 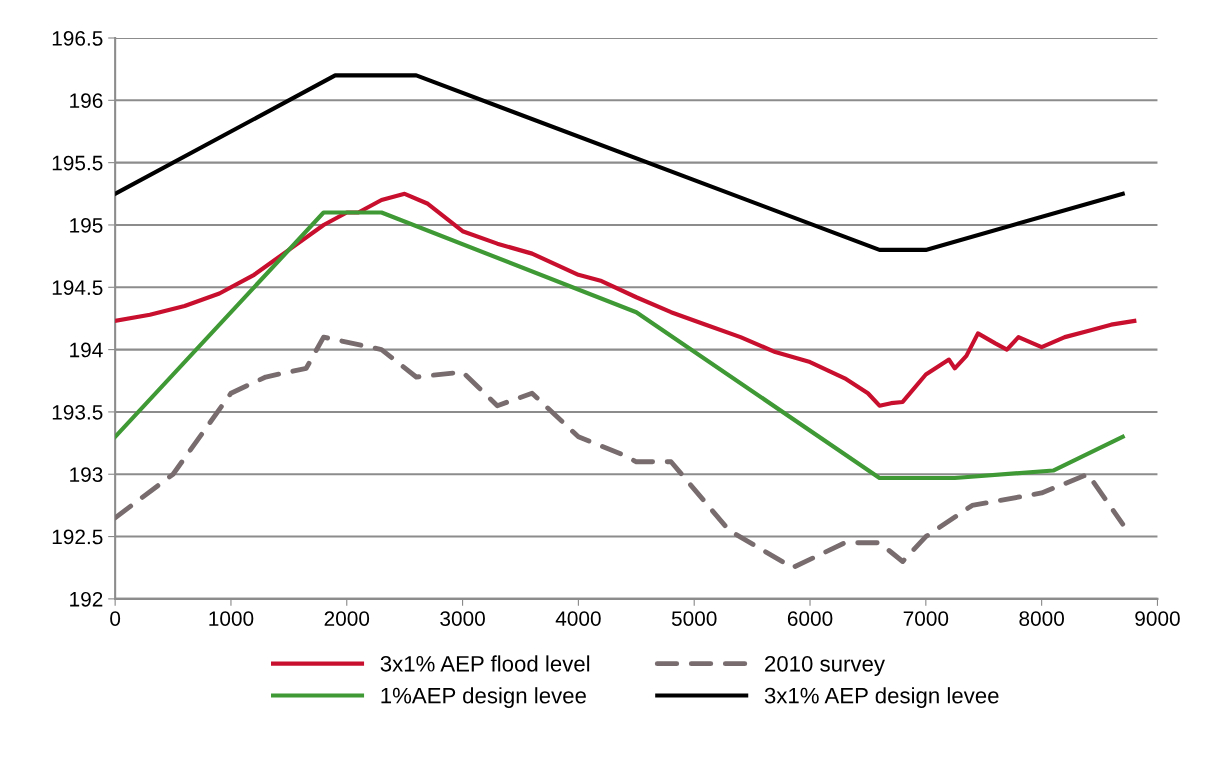 What do you see at coordinates (881, 697) in the screenshot?
I see `legend-label: 3x1% AEP design levee` at bounding box center [881, 697].